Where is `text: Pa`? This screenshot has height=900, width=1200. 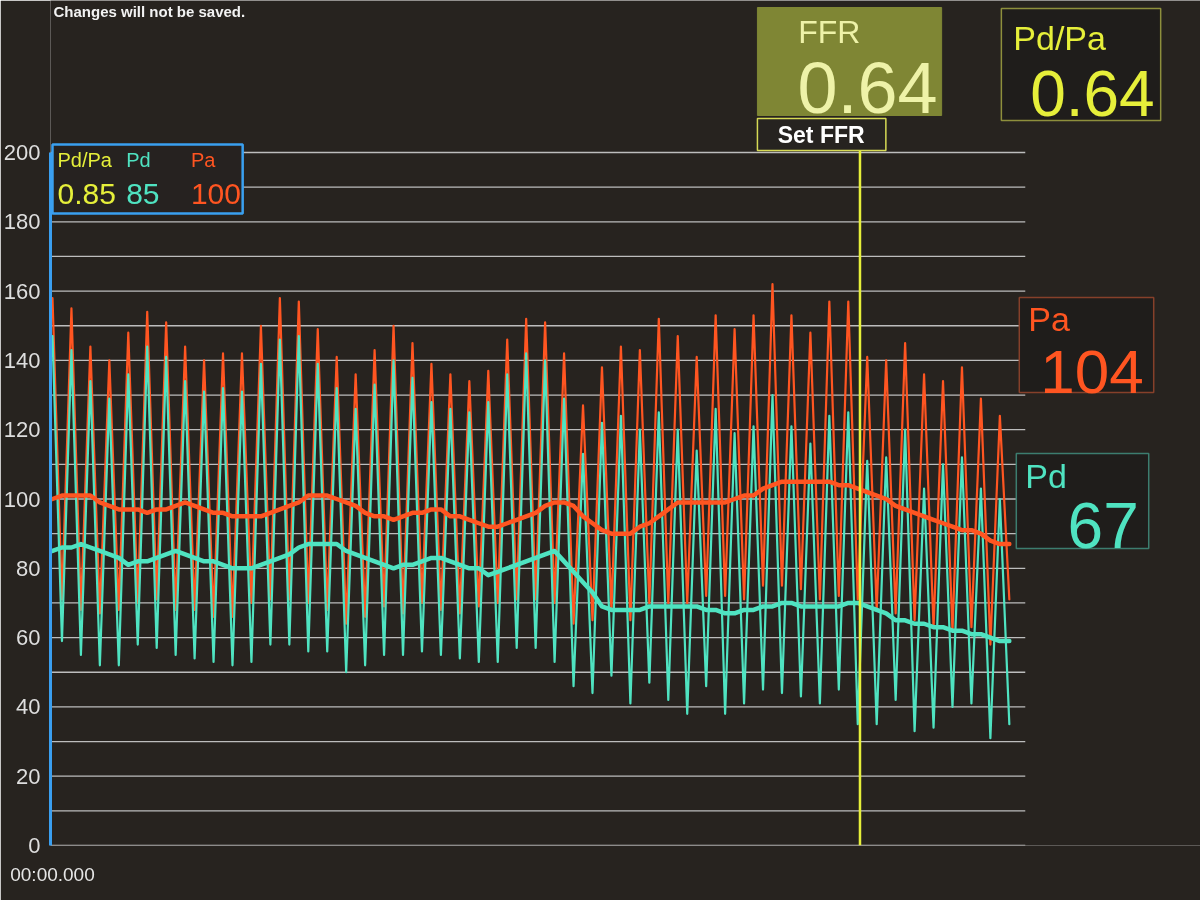 text: Pa is located at coordinates (1049, 318).